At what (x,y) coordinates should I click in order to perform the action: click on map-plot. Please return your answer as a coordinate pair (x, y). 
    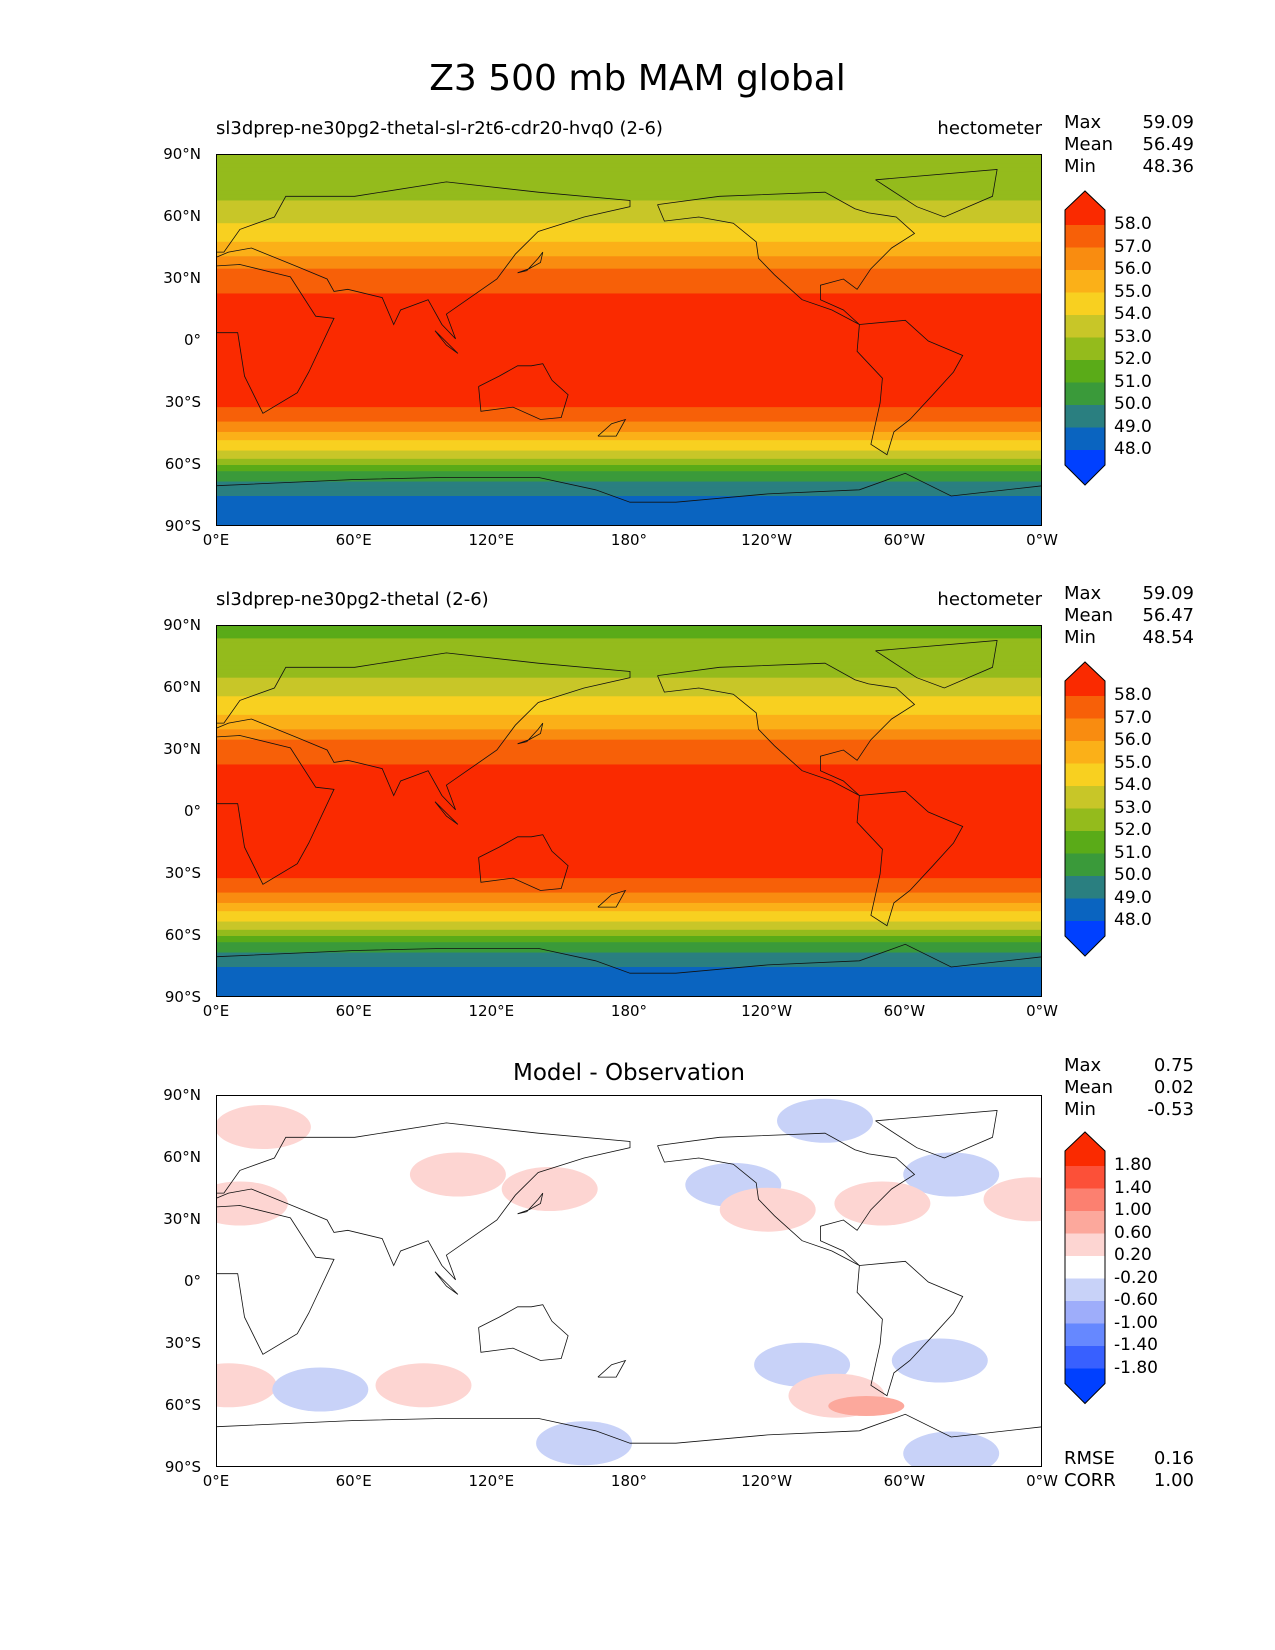
    Looking at the image, I should click on (629, 340).